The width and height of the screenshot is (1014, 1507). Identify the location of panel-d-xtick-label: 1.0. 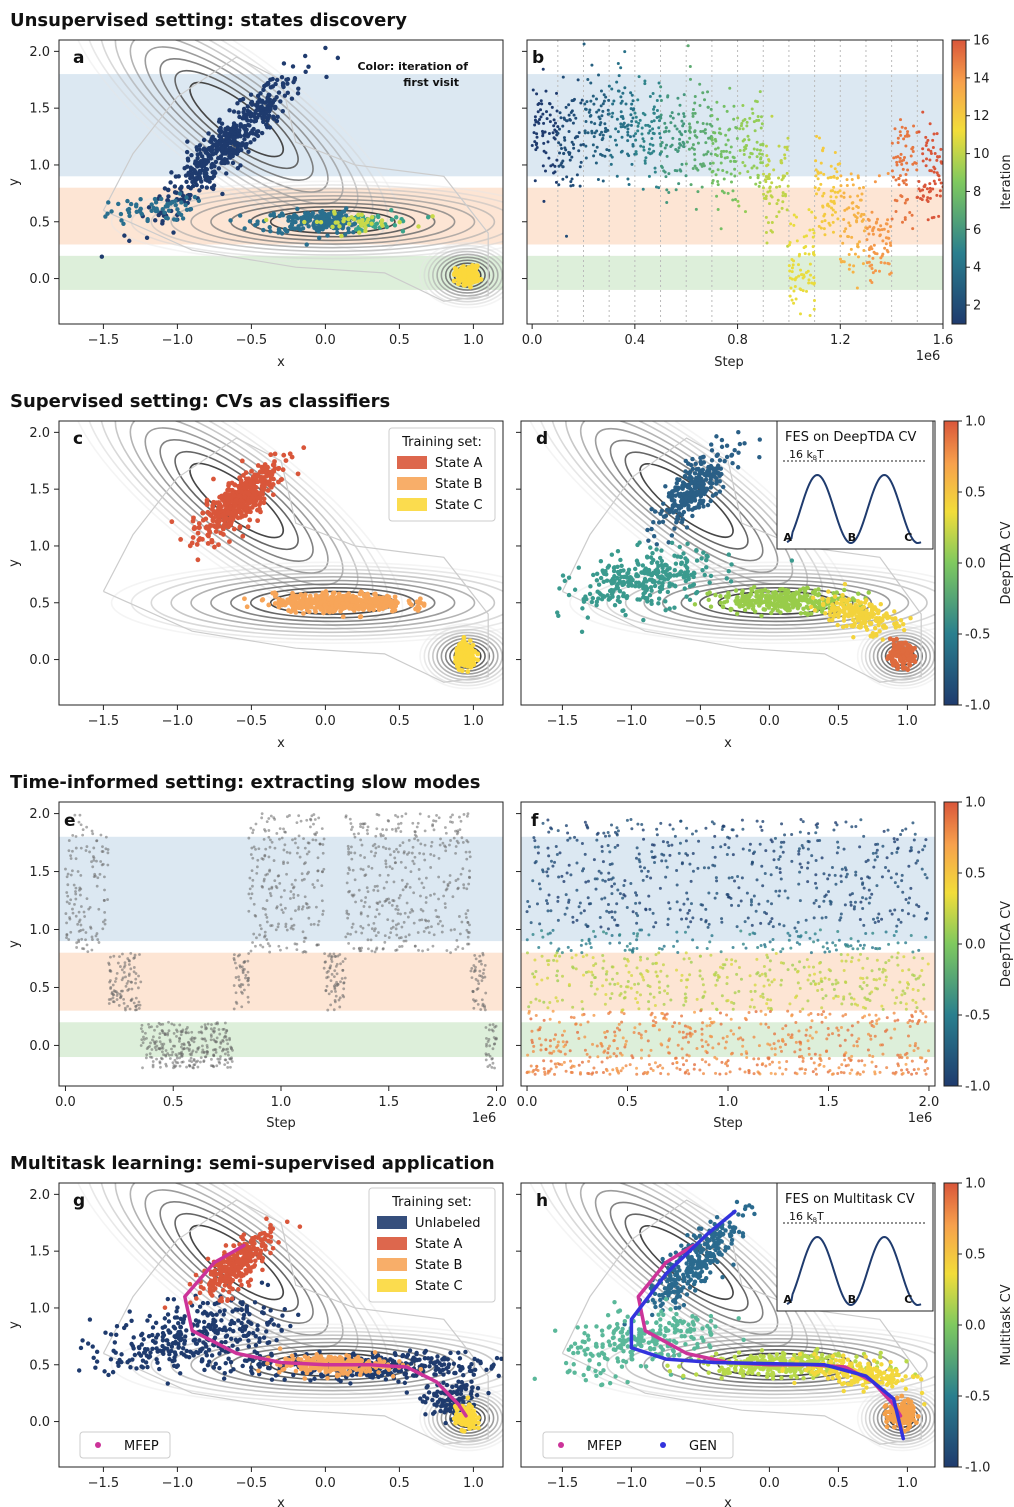
(907, 721).